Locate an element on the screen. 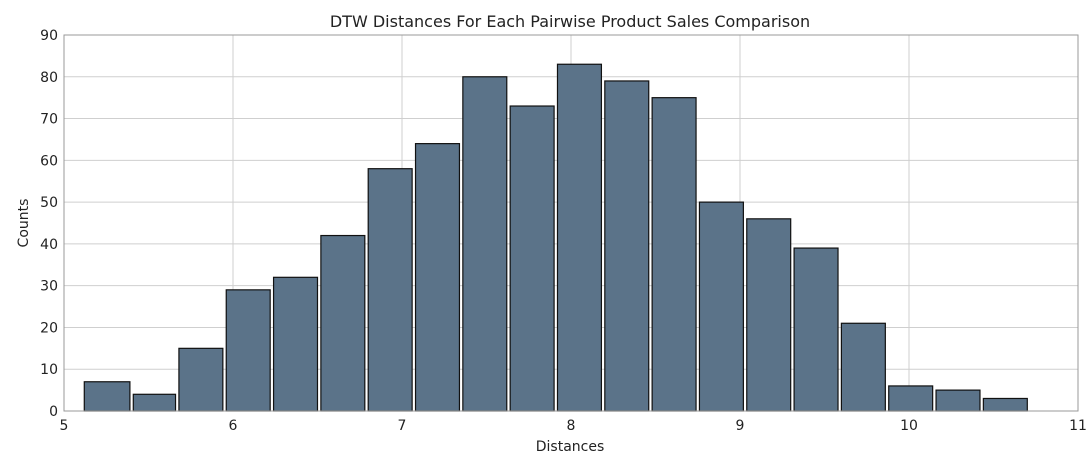 This screenshot has height=454, width=1088. x-tick-labels: 5 6 7 8 9 10 11 is located at coordinates (573, 426).